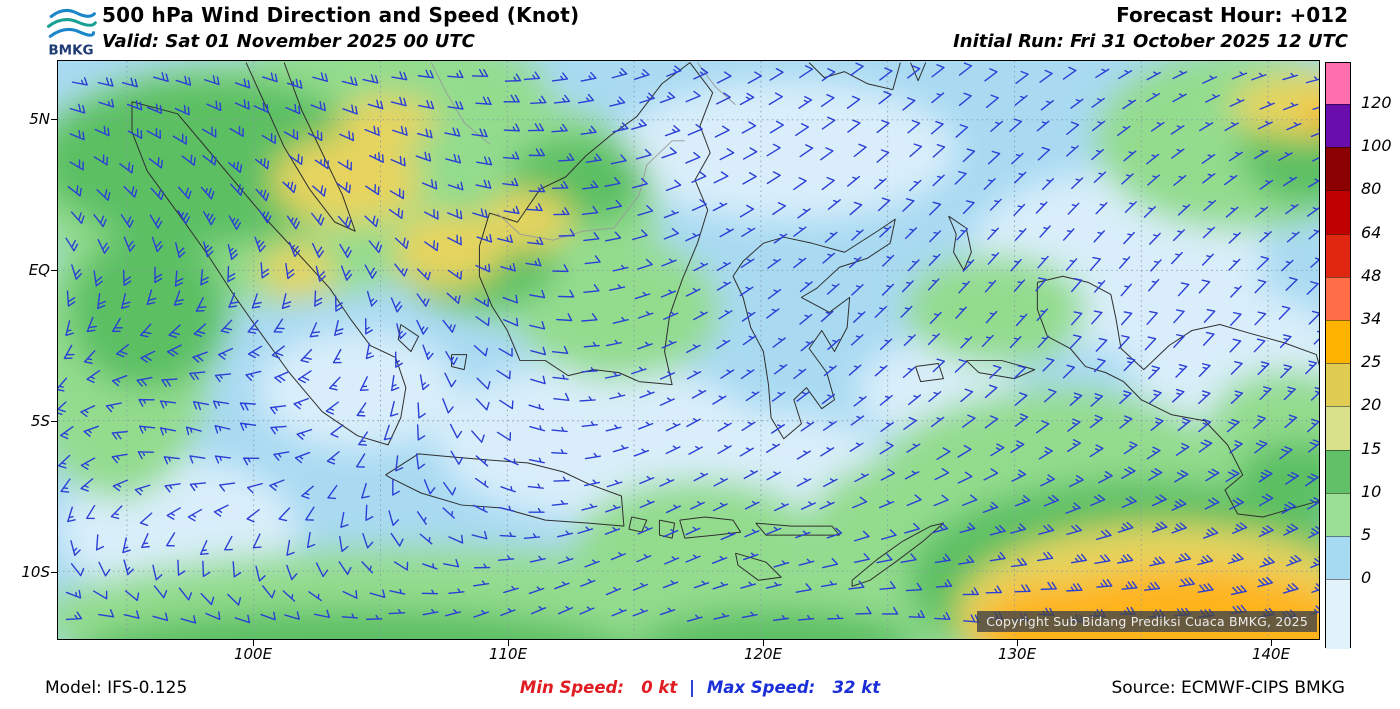  I want to click on source-label: Source: ECMWF-CIPS BMKG, so click(1228, 688).